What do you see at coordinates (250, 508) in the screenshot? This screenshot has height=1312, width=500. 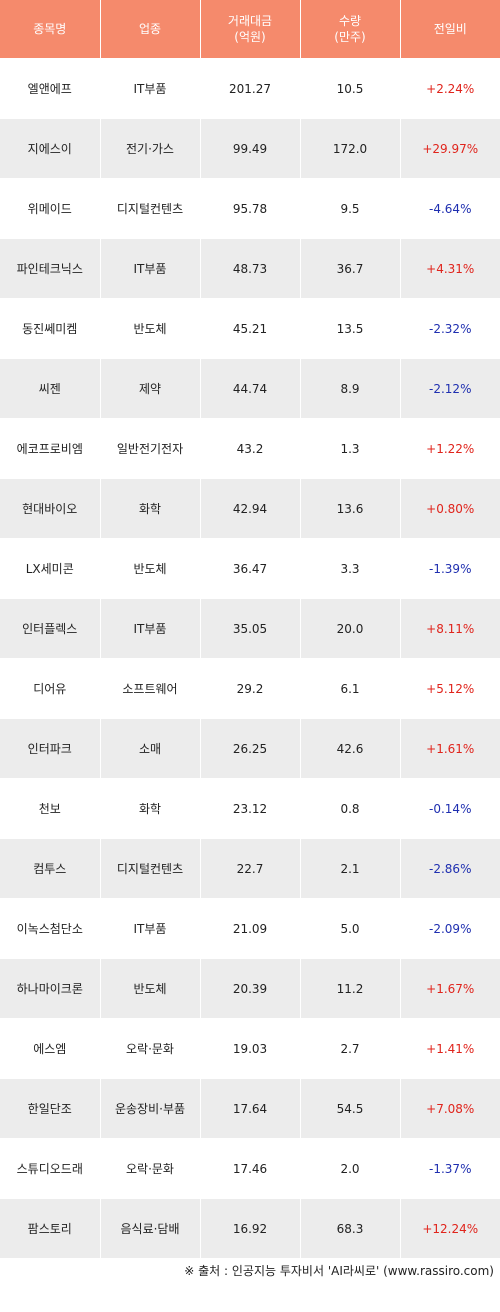 I see `table-row: 현대바이오 화학 42.94 13.6 +0.80%` at bounding box center [250, 508].